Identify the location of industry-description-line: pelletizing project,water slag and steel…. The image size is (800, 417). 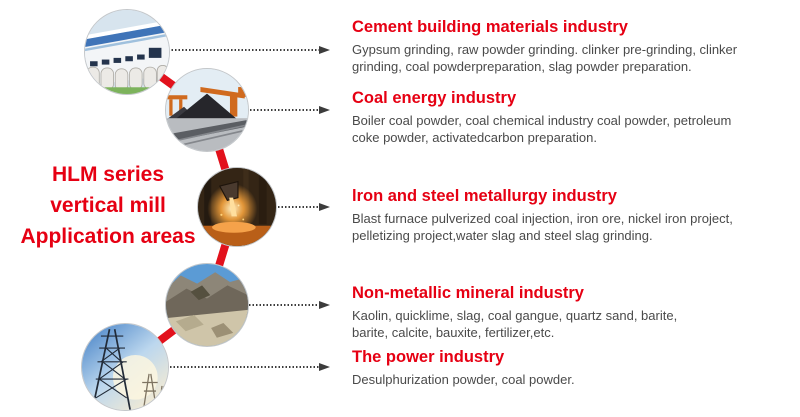
(502, 235).